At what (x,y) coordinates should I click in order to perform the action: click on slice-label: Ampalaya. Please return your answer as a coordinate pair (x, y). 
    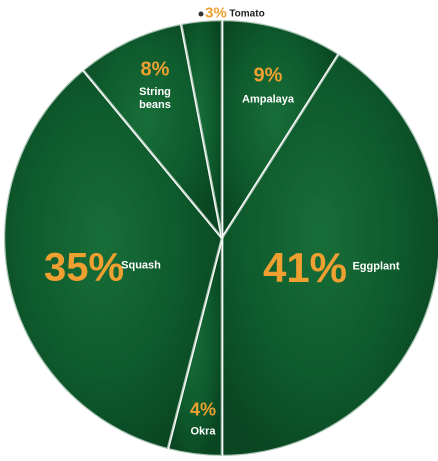
    Looking at the image, I should click on (268, 99).